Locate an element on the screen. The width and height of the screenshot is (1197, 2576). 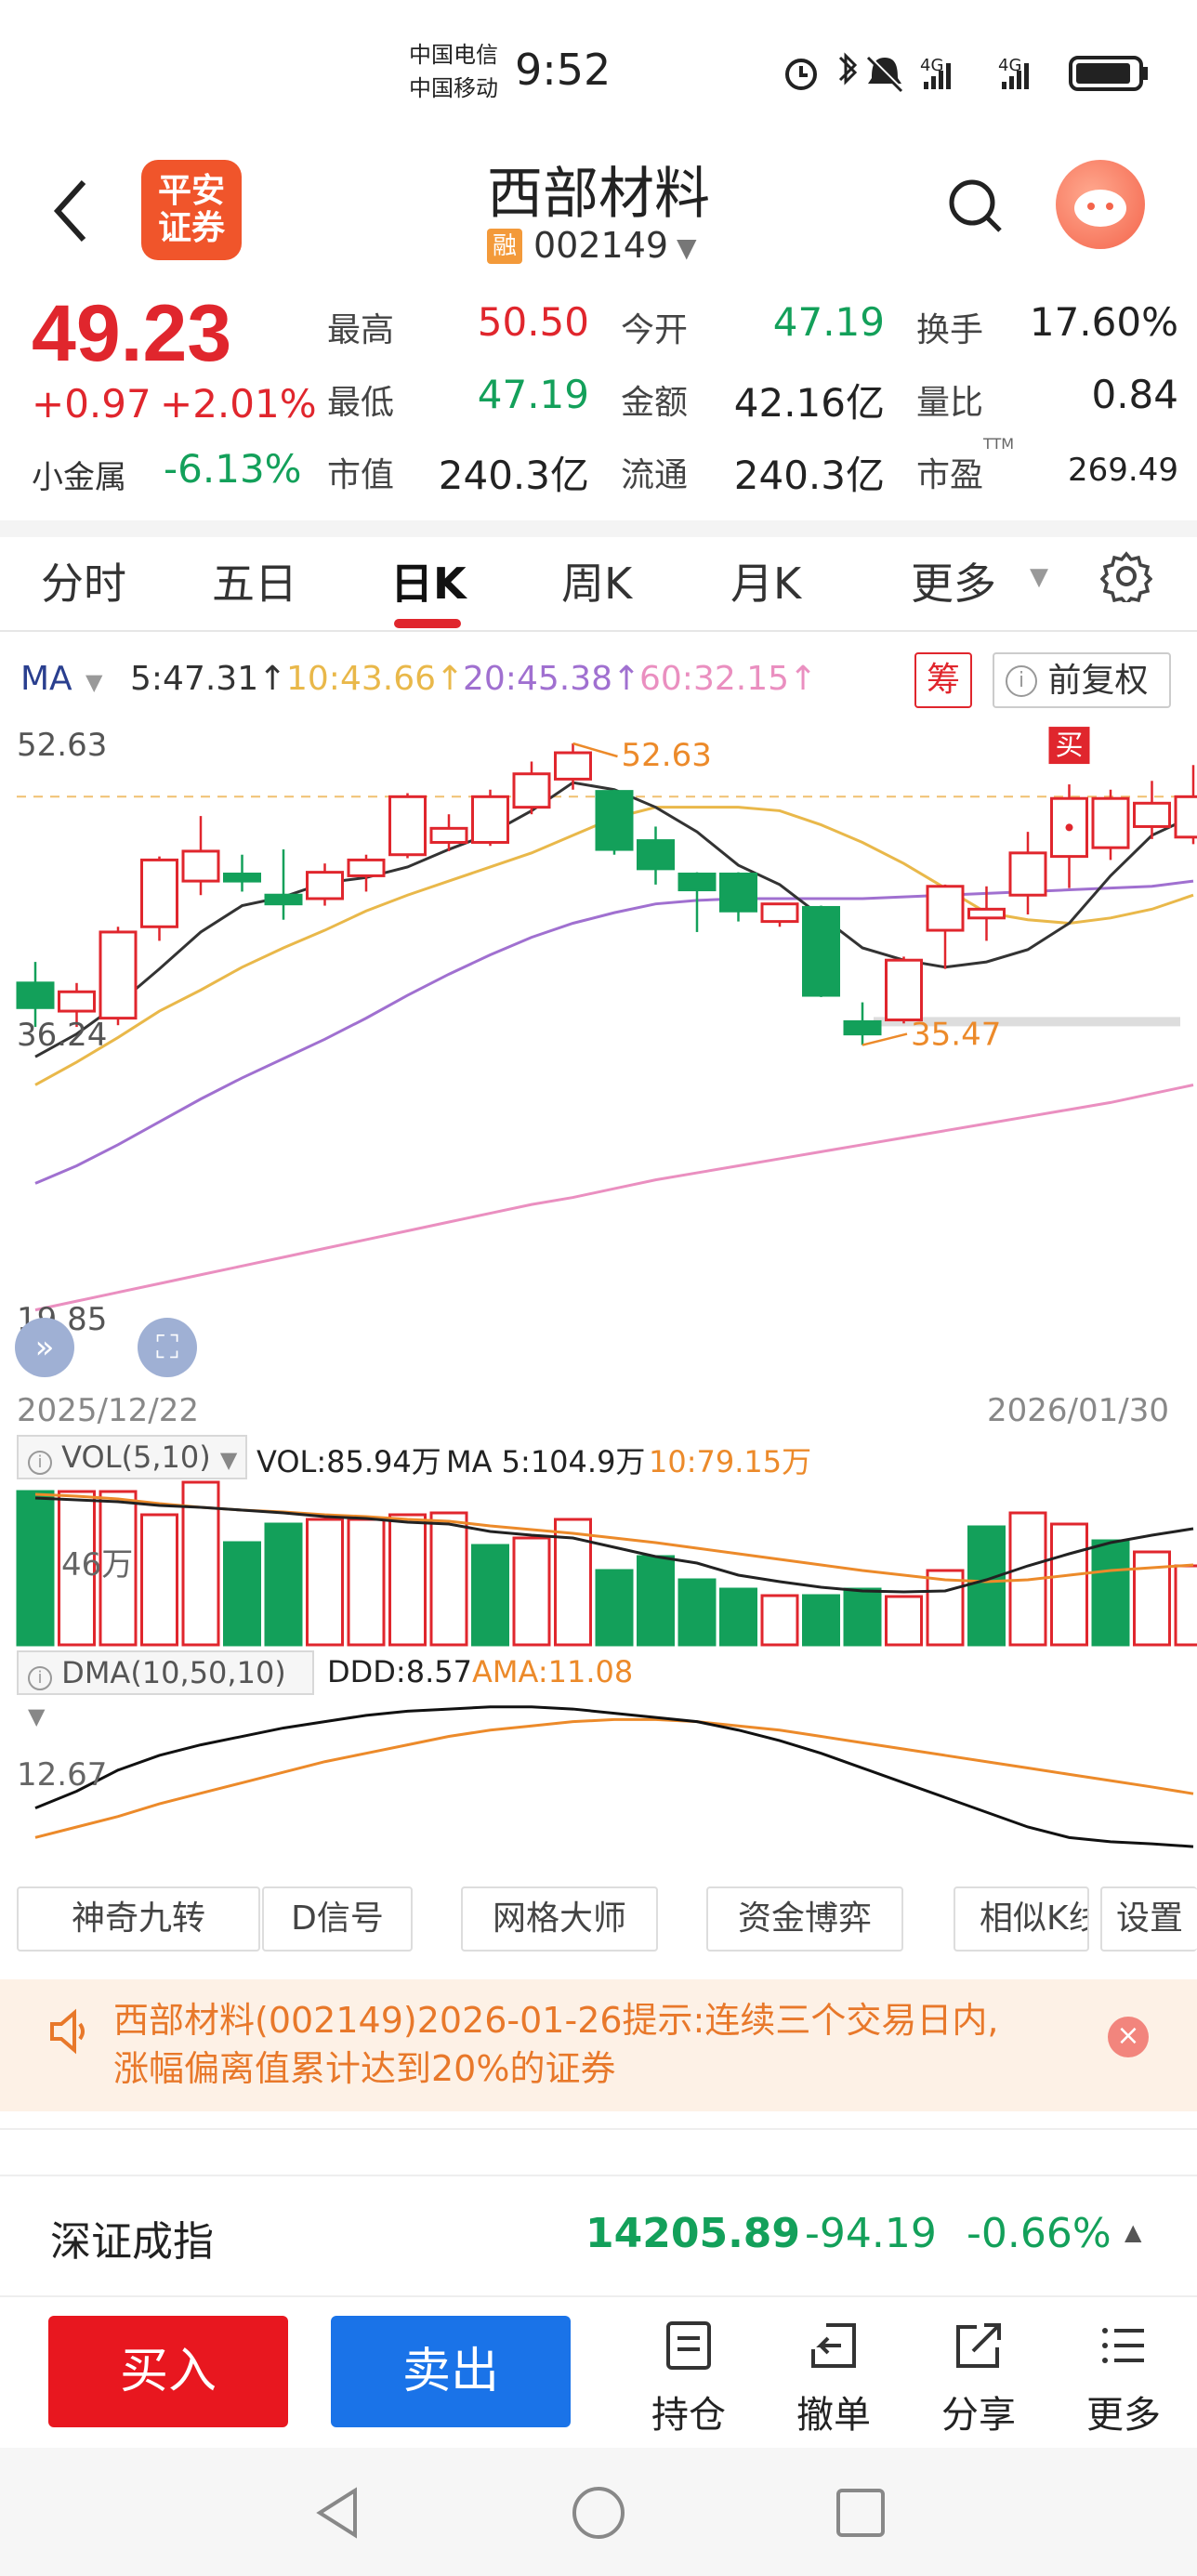
cancel-order-label: 撤单 is located at coordinates (833, 2415).